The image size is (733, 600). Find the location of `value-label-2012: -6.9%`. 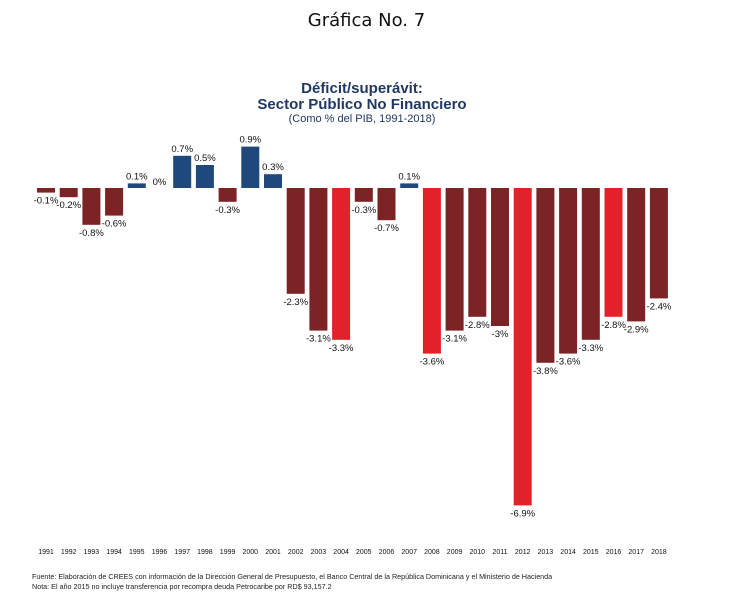

value-label-2012: -6.9% is located at coordinates (522, 513).